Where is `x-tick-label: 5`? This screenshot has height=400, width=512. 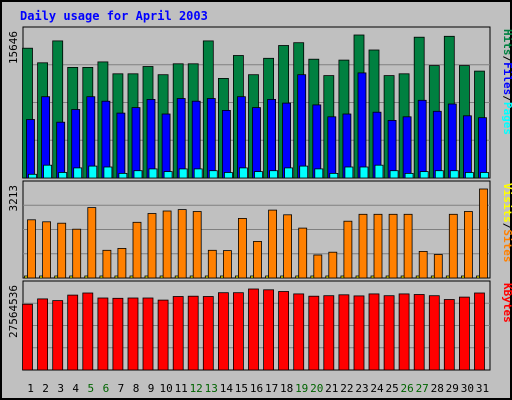
x-tick-label: 5 is located at coordinates (90, 388).